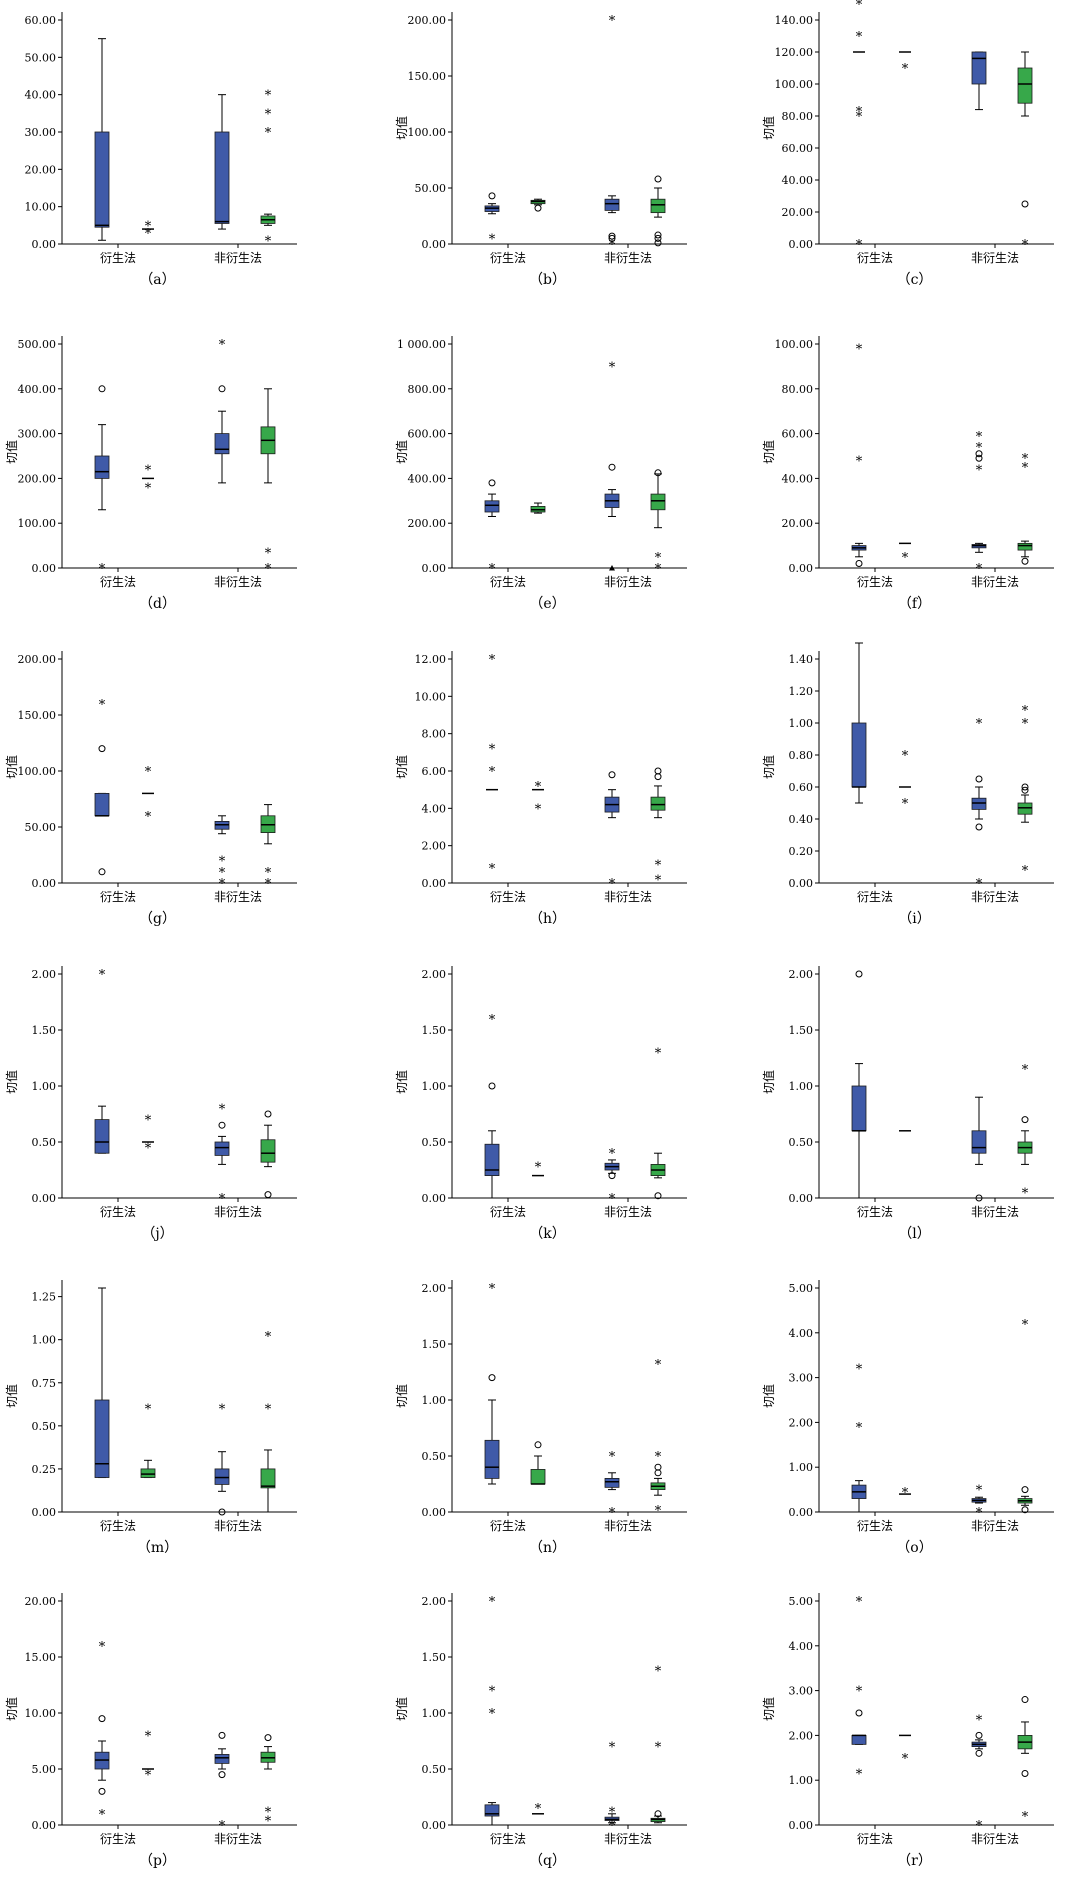 This screenshot has width=1066, height=1897. What do you see at coordinates (801, 851) in the screenshot?
I see `y-tick-label: 0.20` at bounding box center [801, 851].